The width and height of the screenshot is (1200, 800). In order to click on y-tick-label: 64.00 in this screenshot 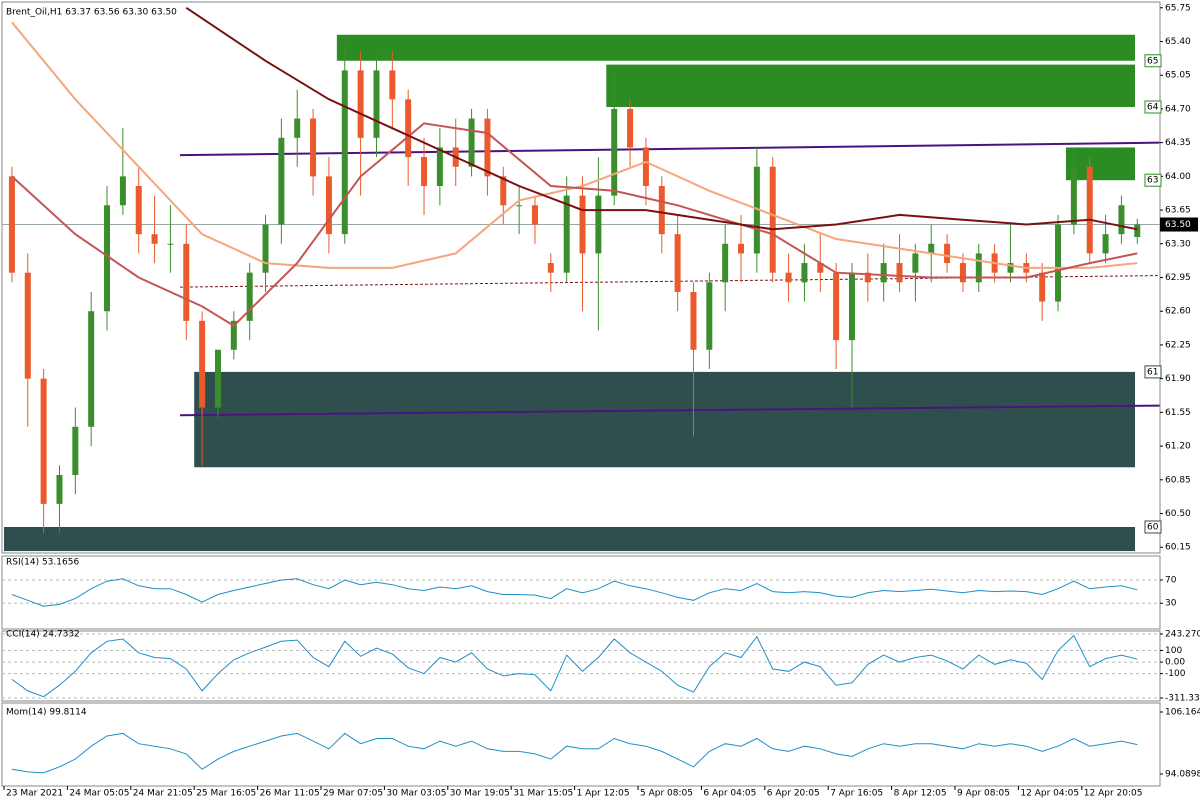, I will do `click(1178, 177)`.